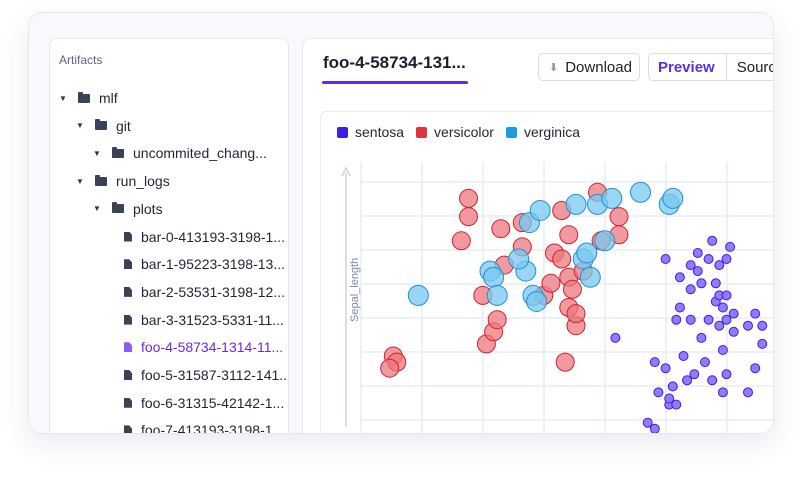 The height and width of the screenshot is (477, 800). I want to click on source-toggle: Sourc, so click(755, 67).